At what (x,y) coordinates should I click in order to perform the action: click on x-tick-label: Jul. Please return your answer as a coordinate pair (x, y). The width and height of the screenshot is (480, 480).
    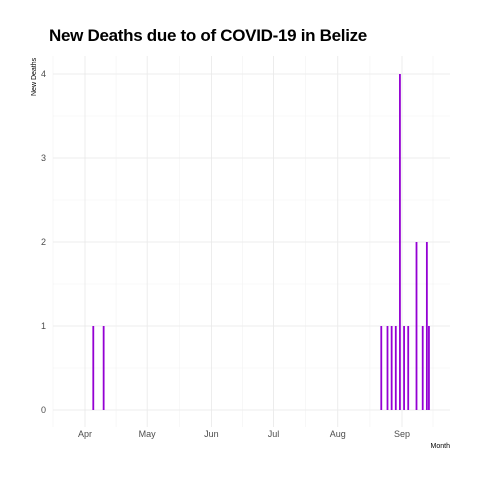
    Looking at the image, I should click on (274, 434).